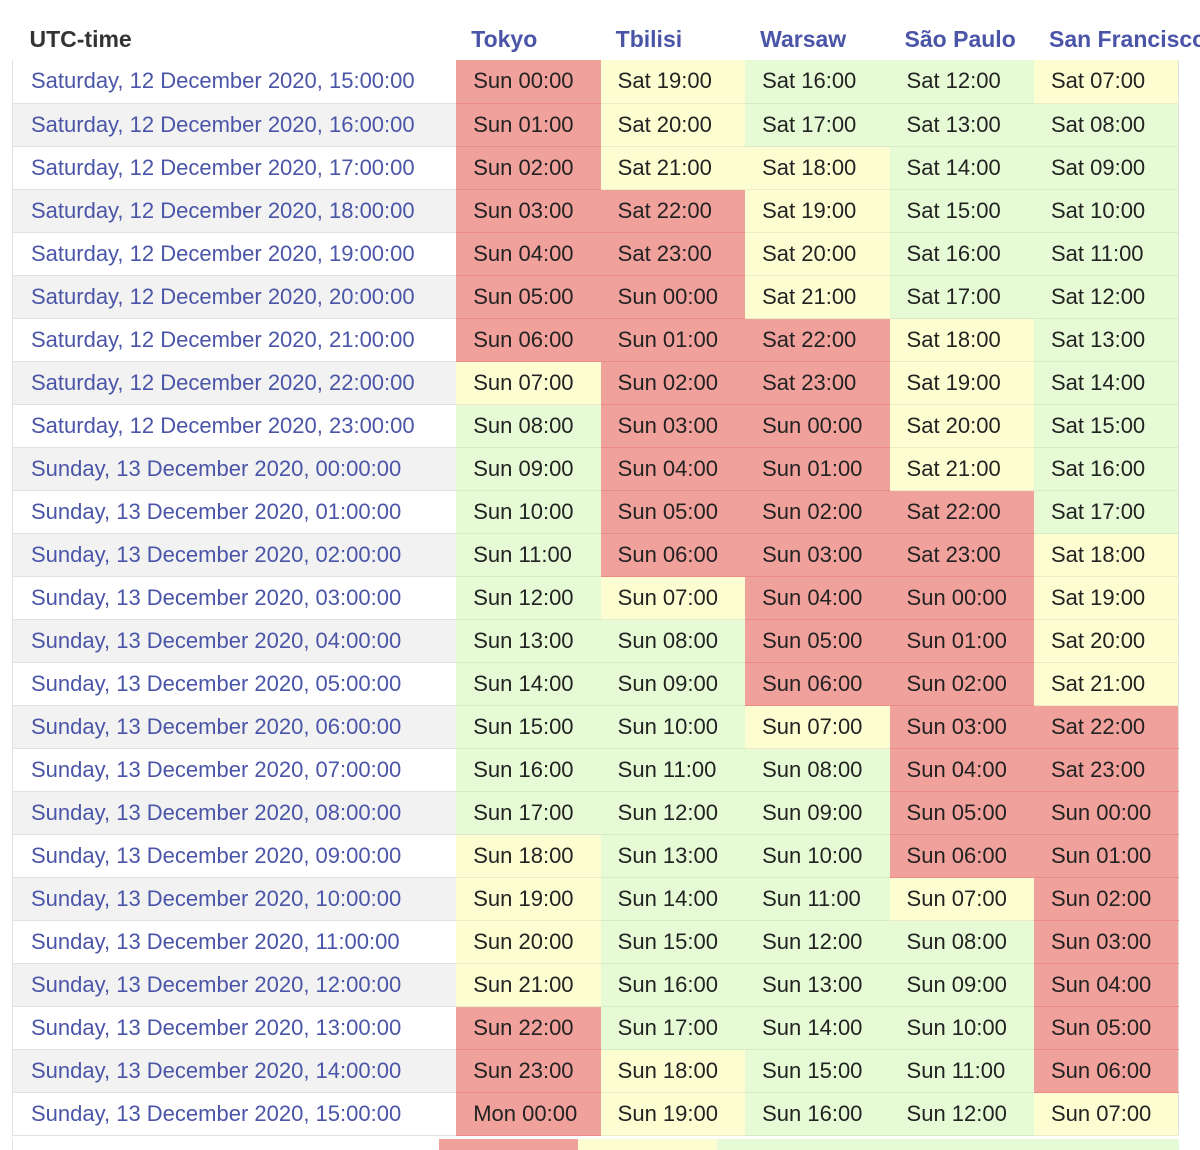 This screenshot has width=1200, height=1150. I want to click on city-header-san-francisco: San Francisco, so click(1124, 38).